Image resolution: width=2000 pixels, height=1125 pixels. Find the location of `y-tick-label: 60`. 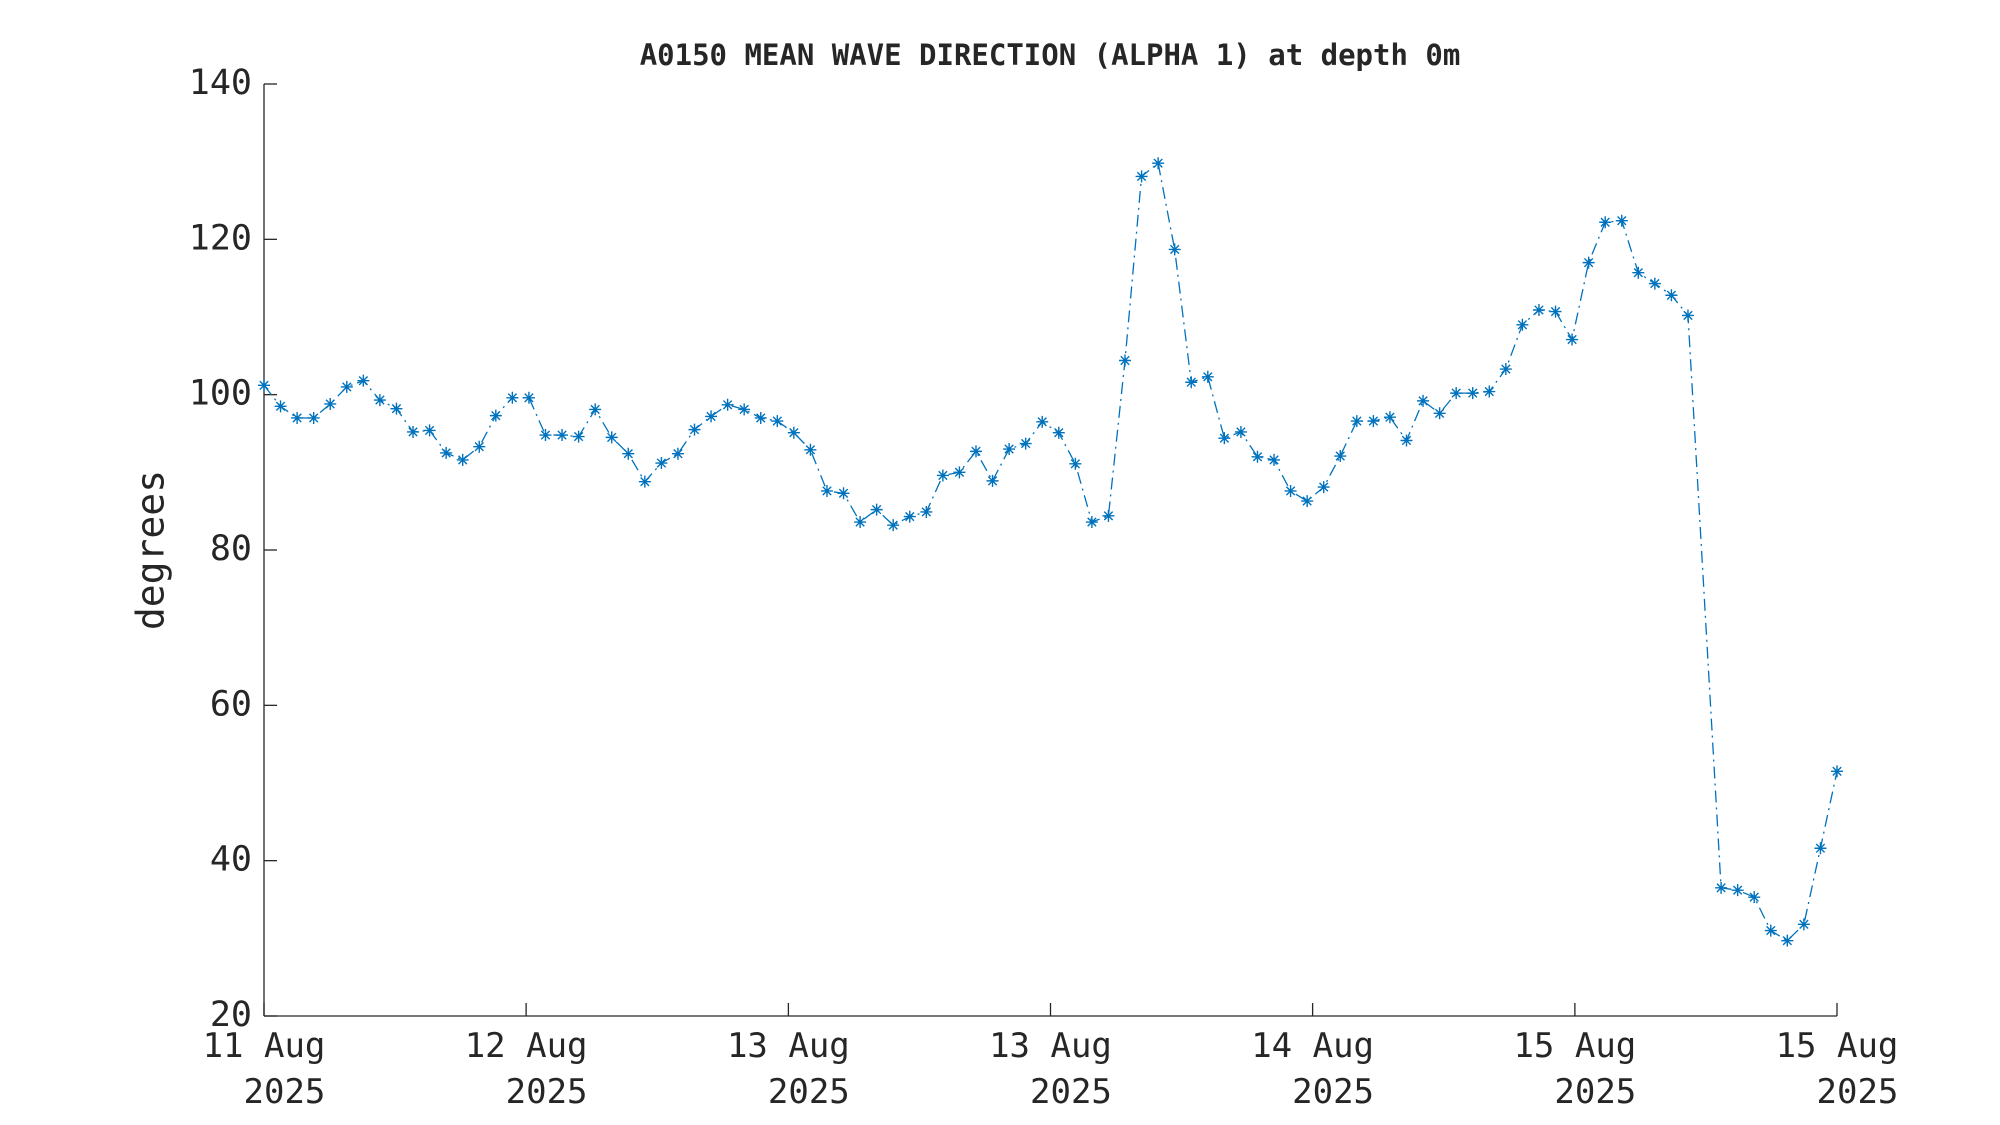

y-tick-label: 60 is located at coordinates (231, 704).